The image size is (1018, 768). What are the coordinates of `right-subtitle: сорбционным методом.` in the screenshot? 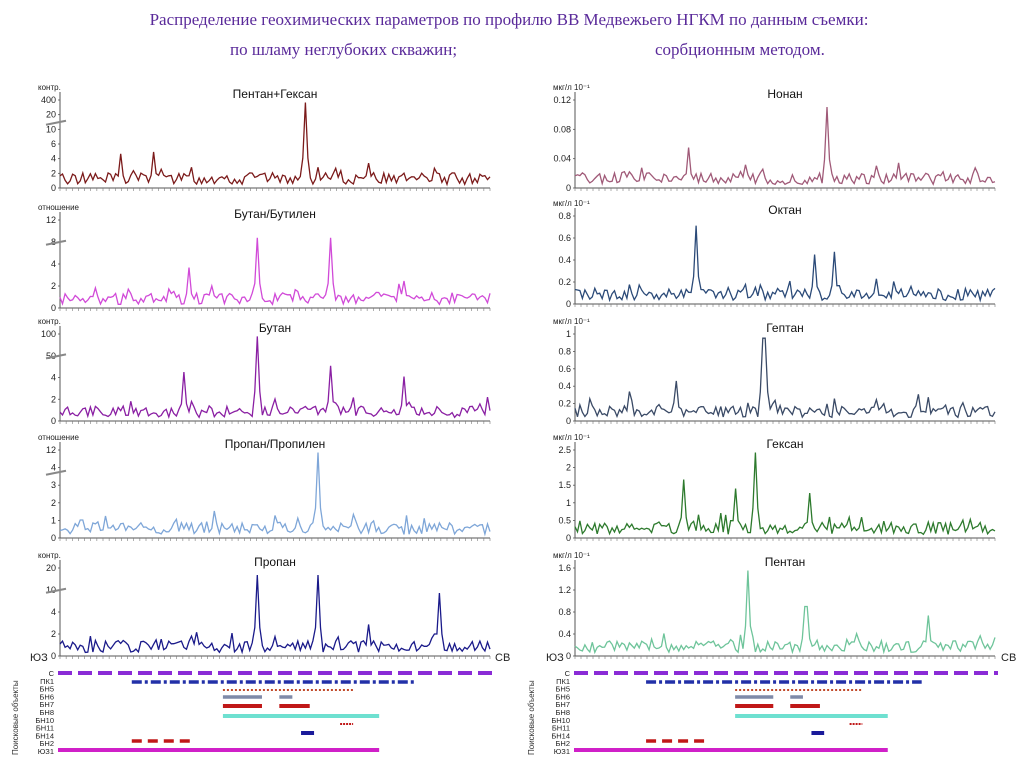 It's located at (740, 49).